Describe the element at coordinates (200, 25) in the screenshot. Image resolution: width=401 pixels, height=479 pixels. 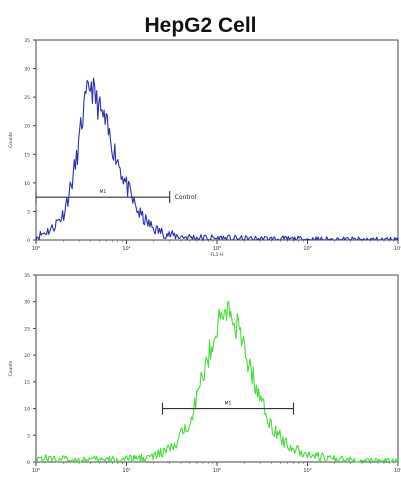
I see `chart-title: HepG2 Cell` at that location.